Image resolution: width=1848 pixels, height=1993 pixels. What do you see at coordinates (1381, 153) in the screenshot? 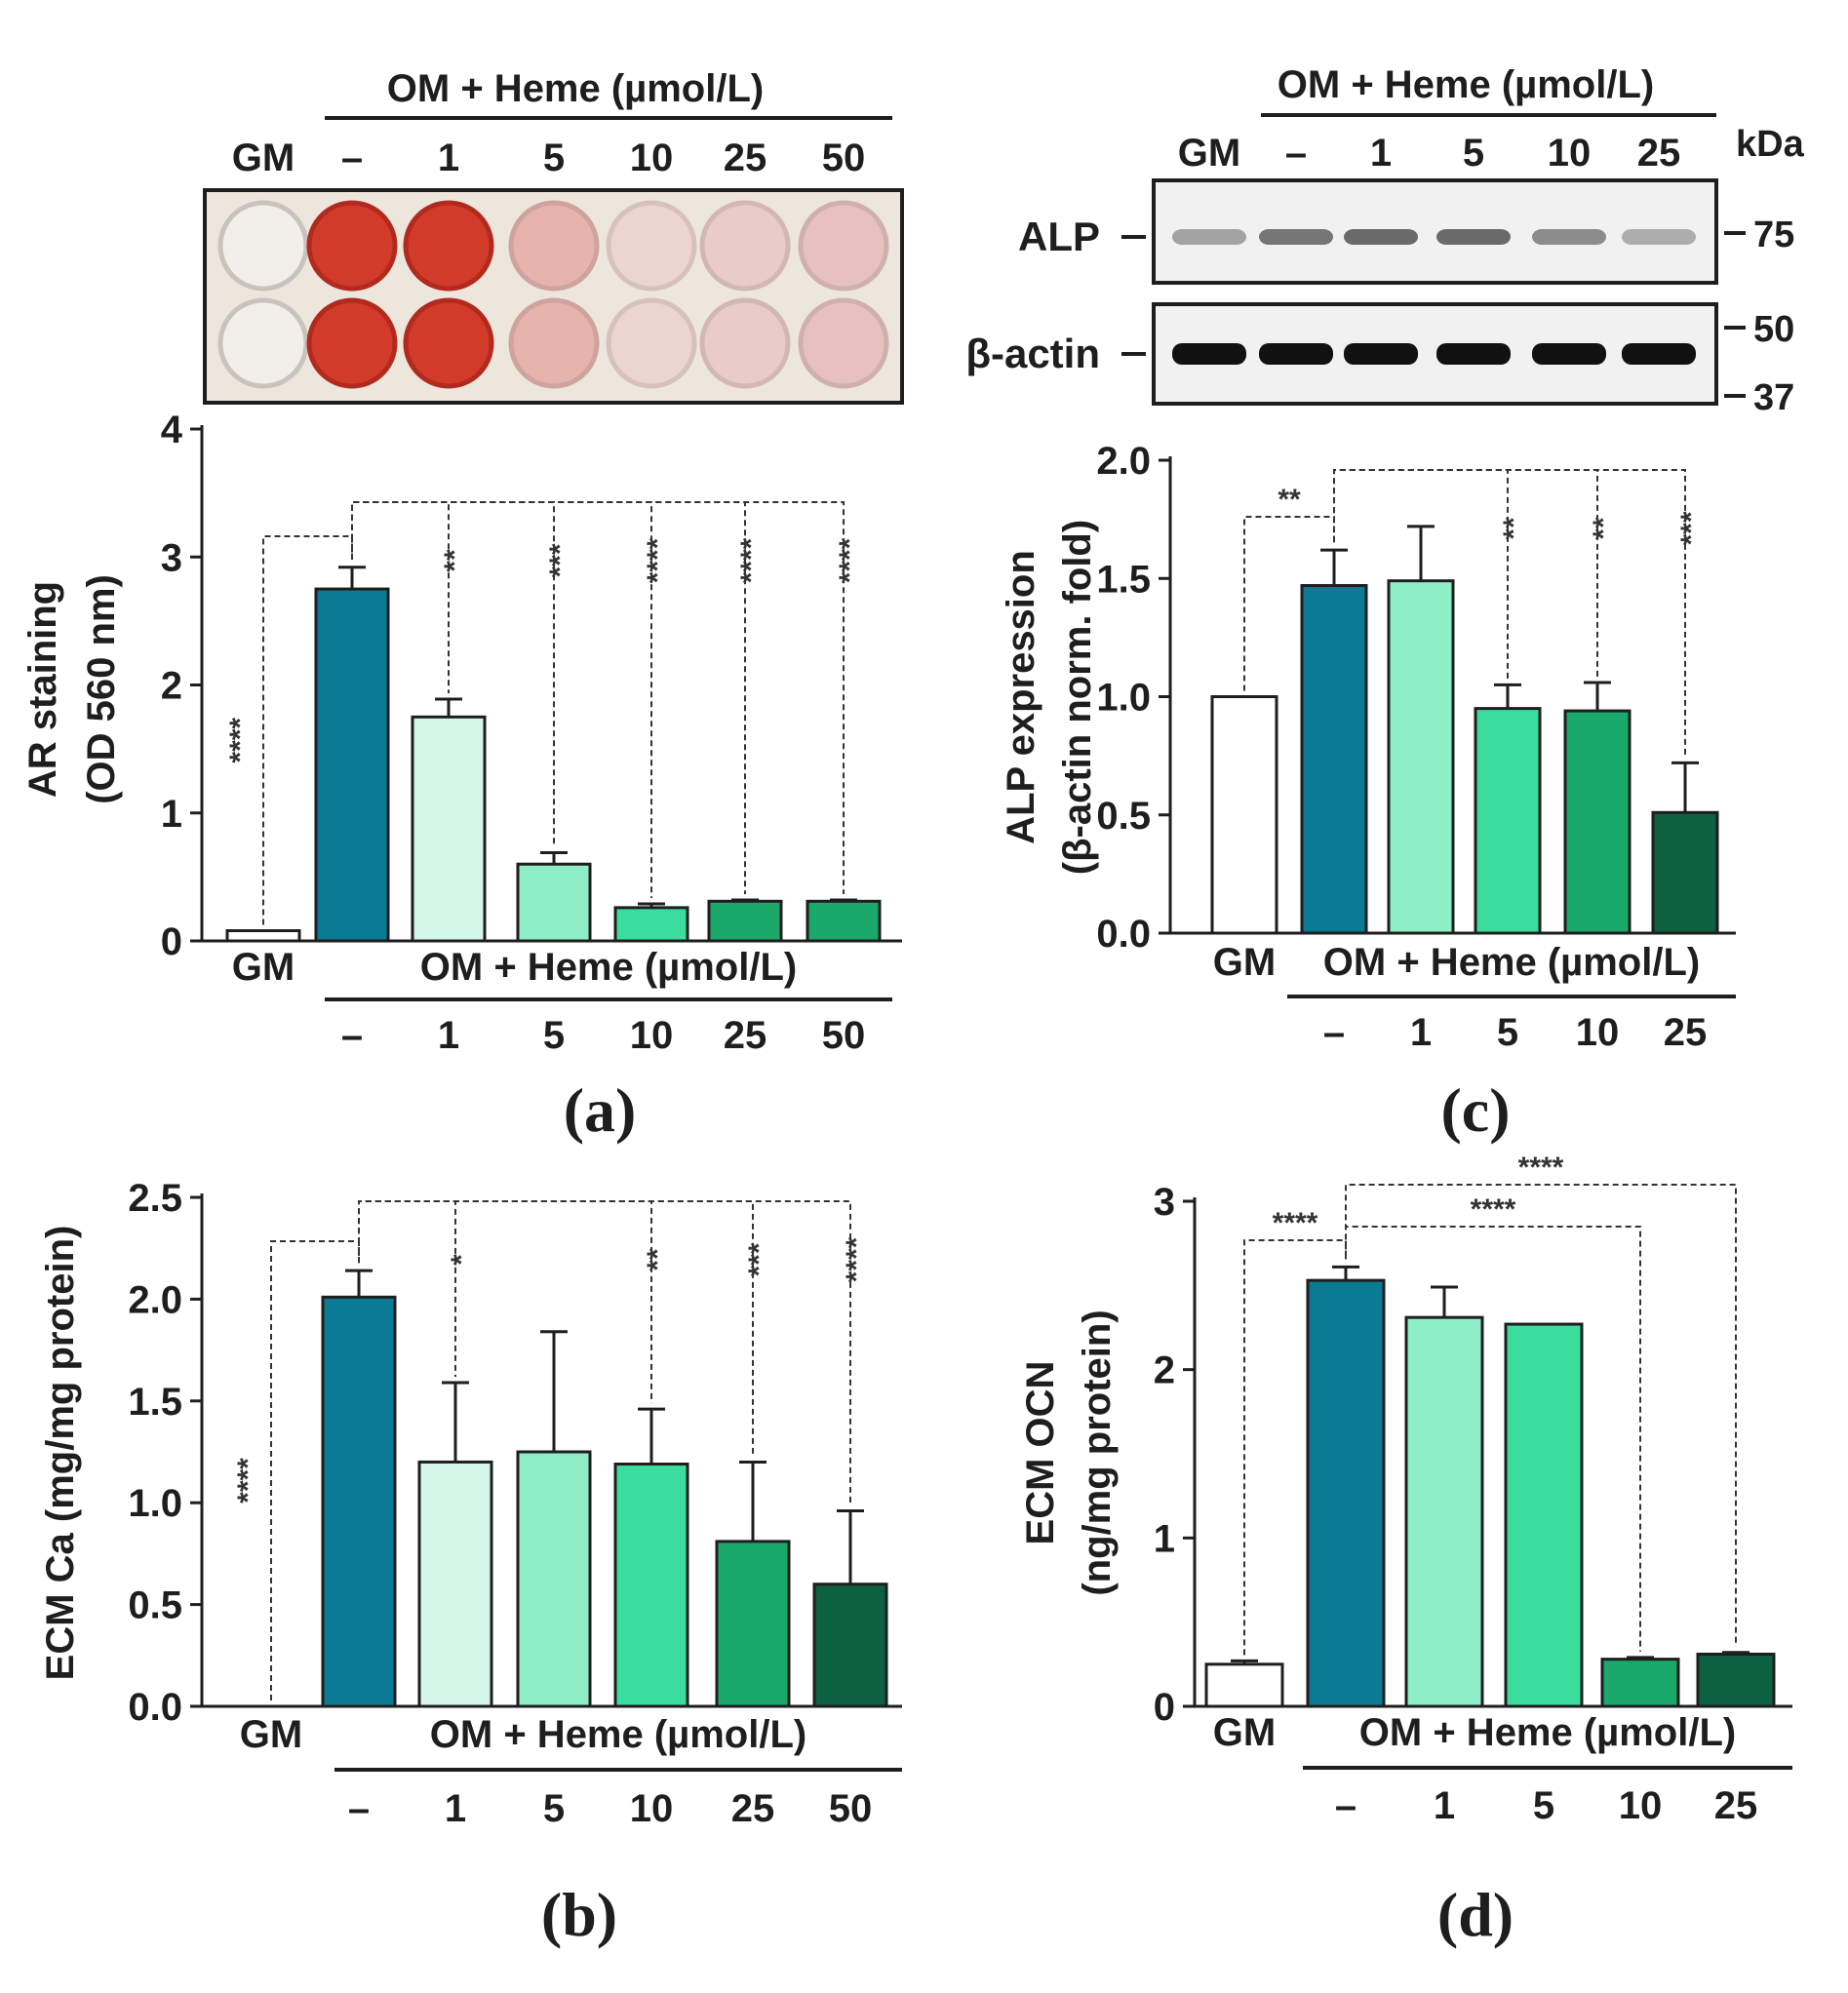
I see `blot-lane-label: 1` at bounding box center [1381, 153].